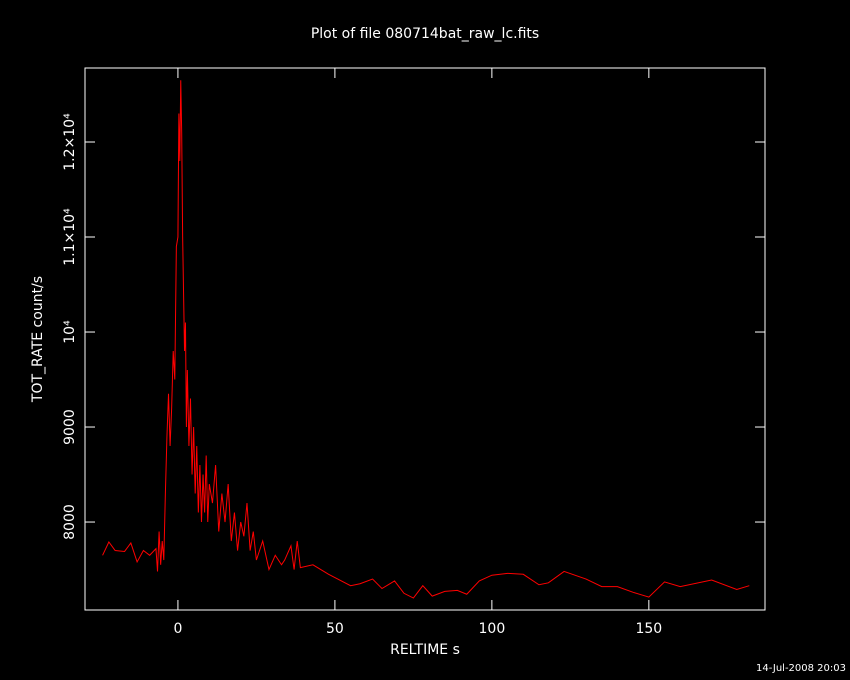  I want to click on y-tick-label: 9000, so click(70, 427).